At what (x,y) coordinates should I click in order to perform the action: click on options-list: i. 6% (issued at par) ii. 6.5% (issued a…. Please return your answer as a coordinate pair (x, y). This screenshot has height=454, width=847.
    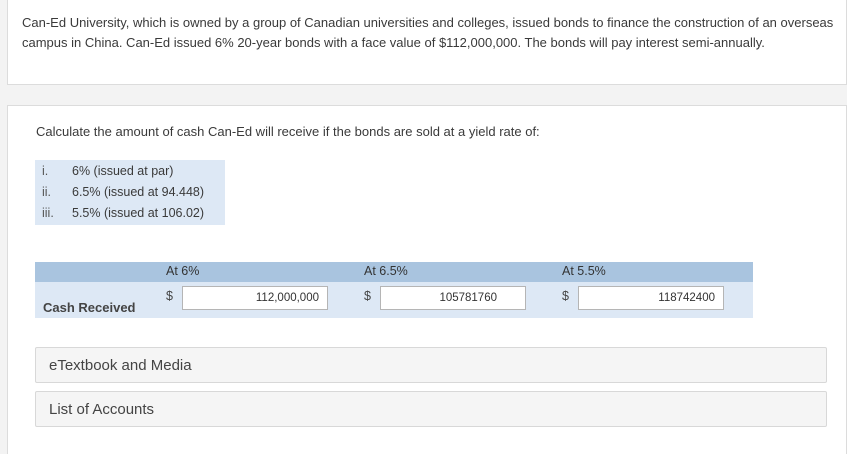
    Looking at the image, I should click on (130, 192).